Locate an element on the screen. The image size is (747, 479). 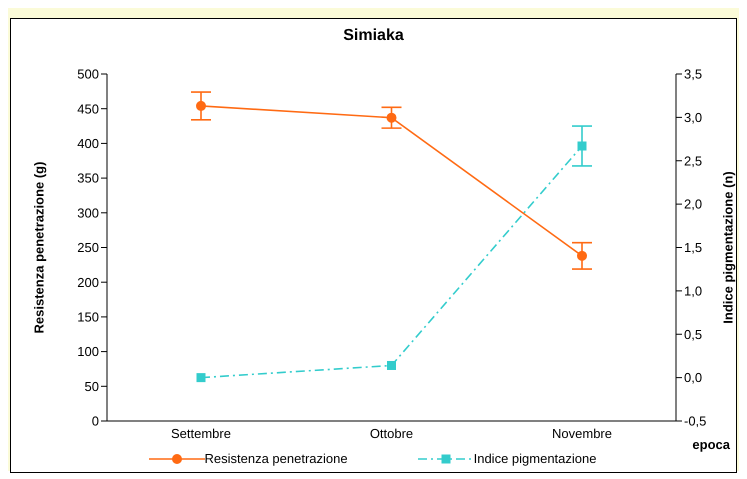
y2-tick-label: 3,5 is located at coordinates (693, 74).